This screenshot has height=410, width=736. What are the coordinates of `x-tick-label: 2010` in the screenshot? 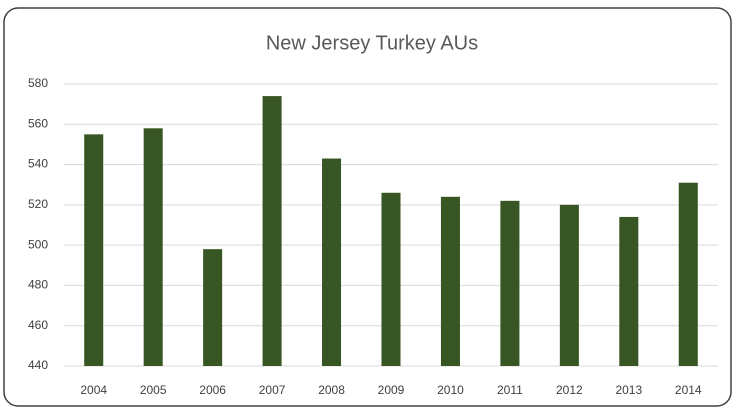 It's located at (450, 390).